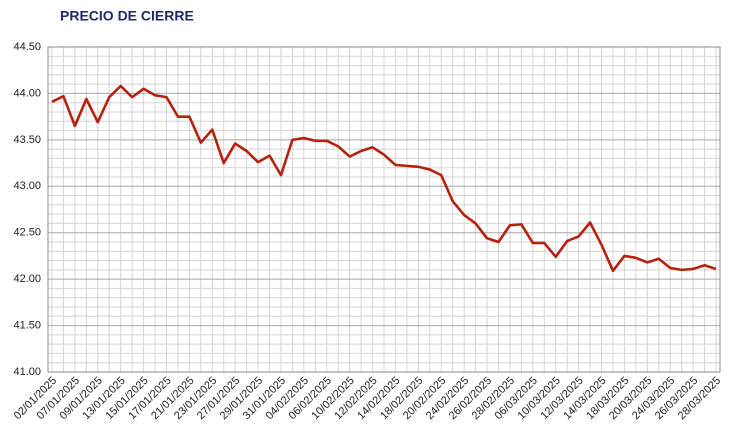 The height and width of the screenshot is (440, 730). Describe the element at coordinates (27, 47) in the screenshot. I see `y-tick-label: 44.50` at that location.